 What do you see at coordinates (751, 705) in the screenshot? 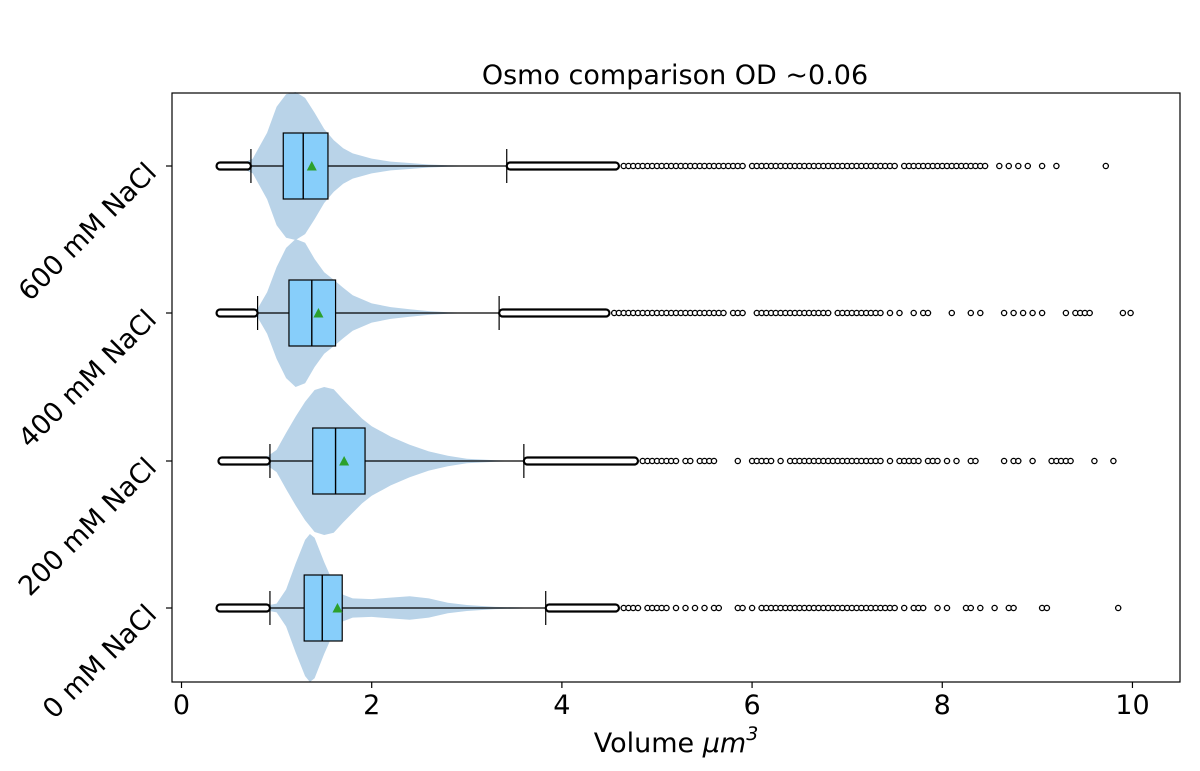
I see `x-tick-label-6: 6` at bounding box center [751, 705].